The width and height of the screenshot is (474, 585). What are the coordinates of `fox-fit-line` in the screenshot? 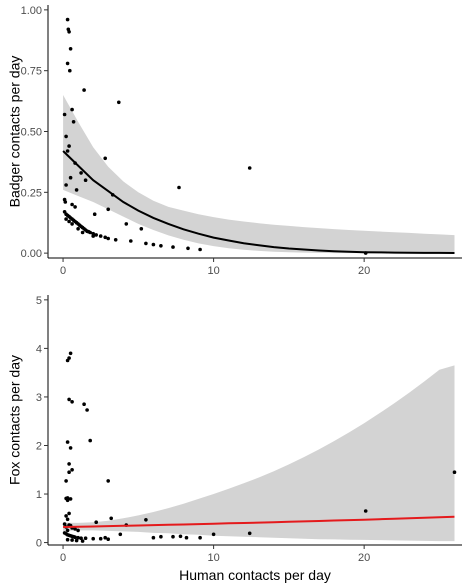 It's located at (259, 521).